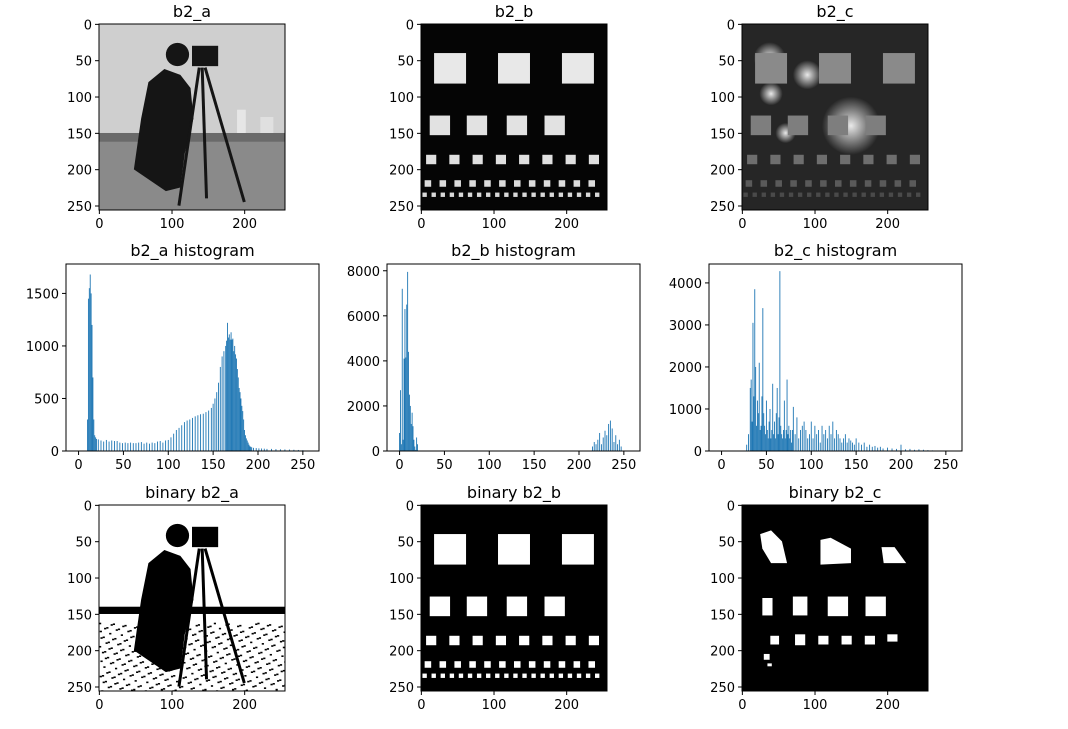 This screenshot has width=1068, height=729. I want to click on x-tick-label: 100, so click(815, 224).